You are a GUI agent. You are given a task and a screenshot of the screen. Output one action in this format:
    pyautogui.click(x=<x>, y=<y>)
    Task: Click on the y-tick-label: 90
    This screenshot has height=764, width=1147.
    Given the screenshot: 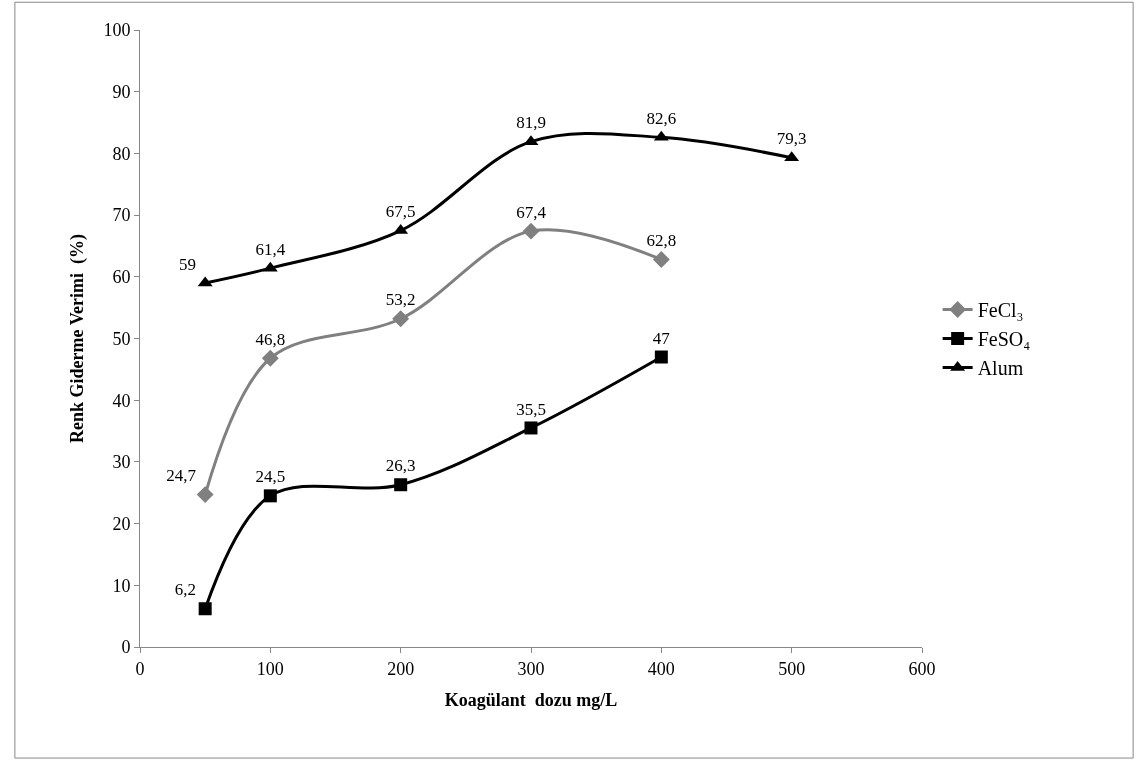 What is the action you would take?
    pyautogui.click(x=121, y=92)
    